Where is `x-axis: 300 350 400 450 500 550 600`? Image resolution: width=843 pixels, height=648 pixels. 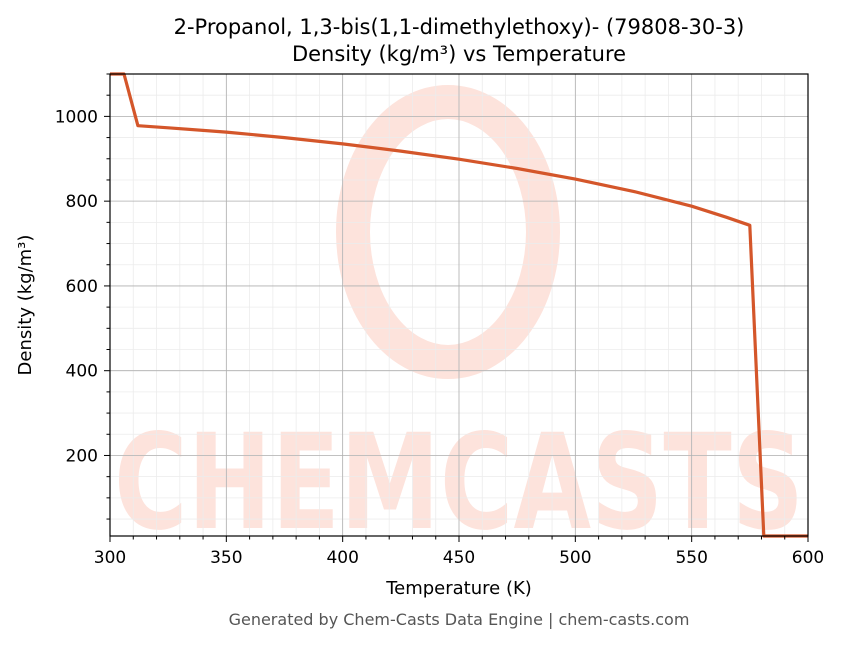 x-axis: 300 350 400 450 500 550 600 is located at coordinates (459, 552).